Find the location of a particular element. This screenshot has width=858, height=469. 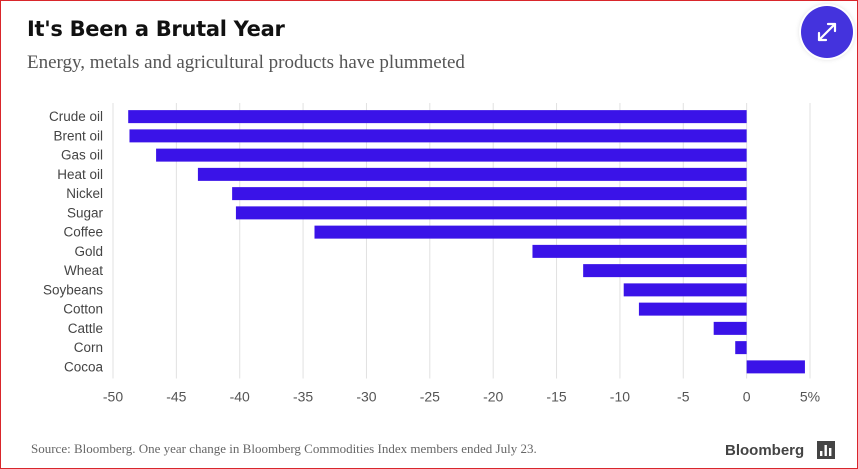

chart-title: It's Been a Brutal Year is located at coordinates (156, 29).